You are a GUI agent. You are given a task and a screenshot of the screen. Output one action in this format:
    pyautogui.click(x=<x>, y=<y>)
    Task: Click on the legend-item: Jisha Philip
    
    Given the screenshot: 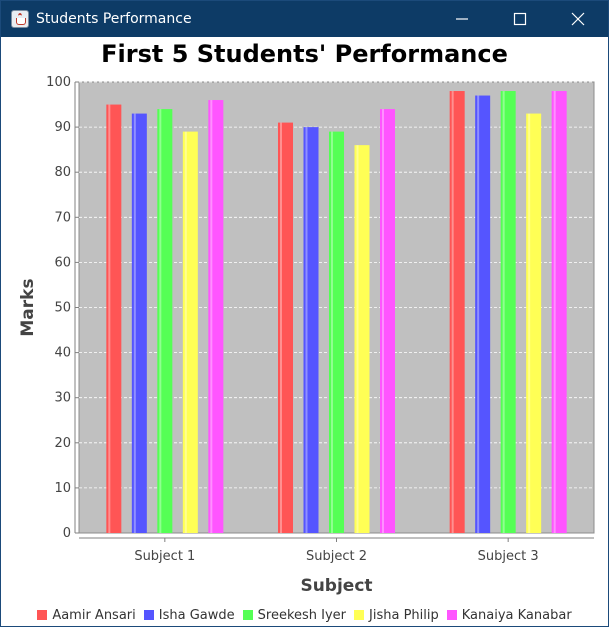 What is the action you would take?
    pyautogui.click(x=396, y=615)
    